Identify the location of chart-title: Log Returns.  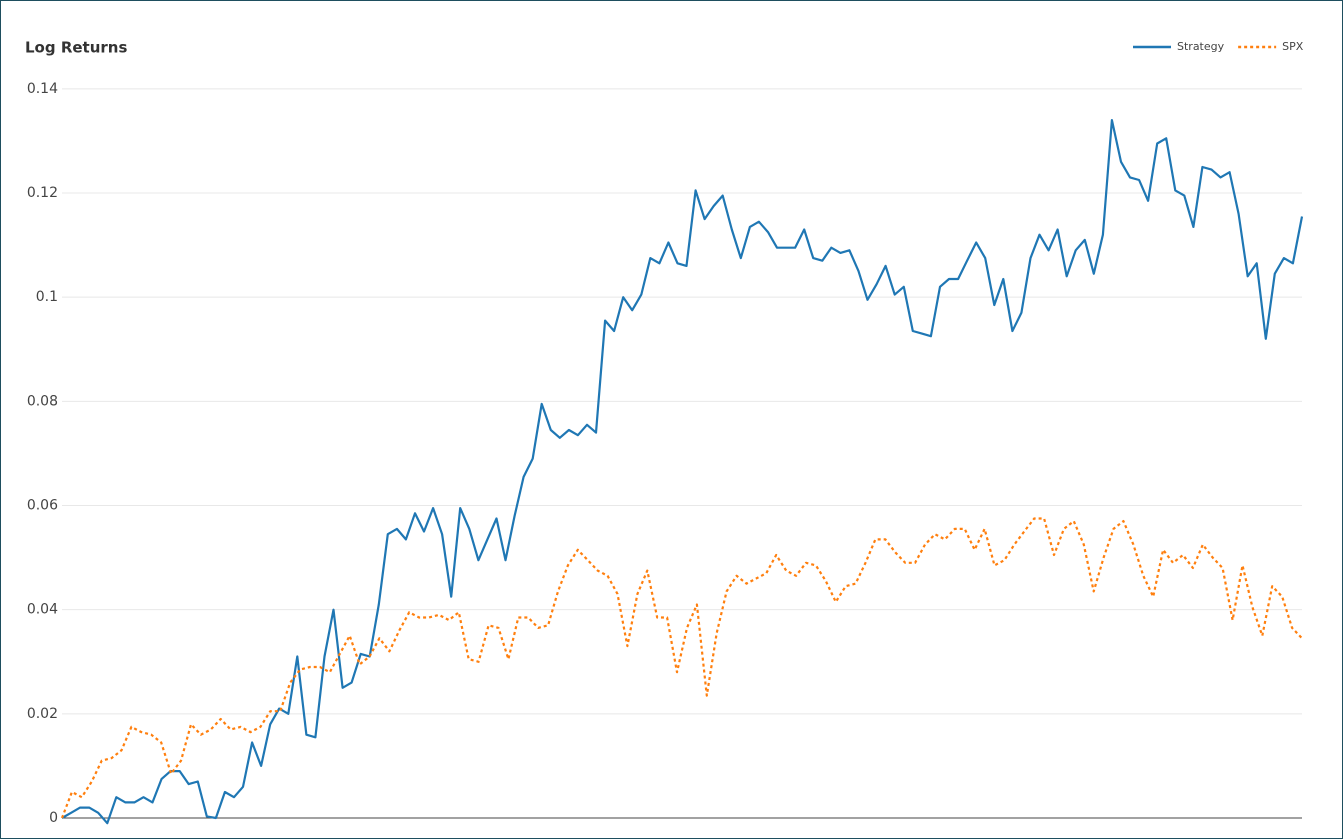
(76, 48).